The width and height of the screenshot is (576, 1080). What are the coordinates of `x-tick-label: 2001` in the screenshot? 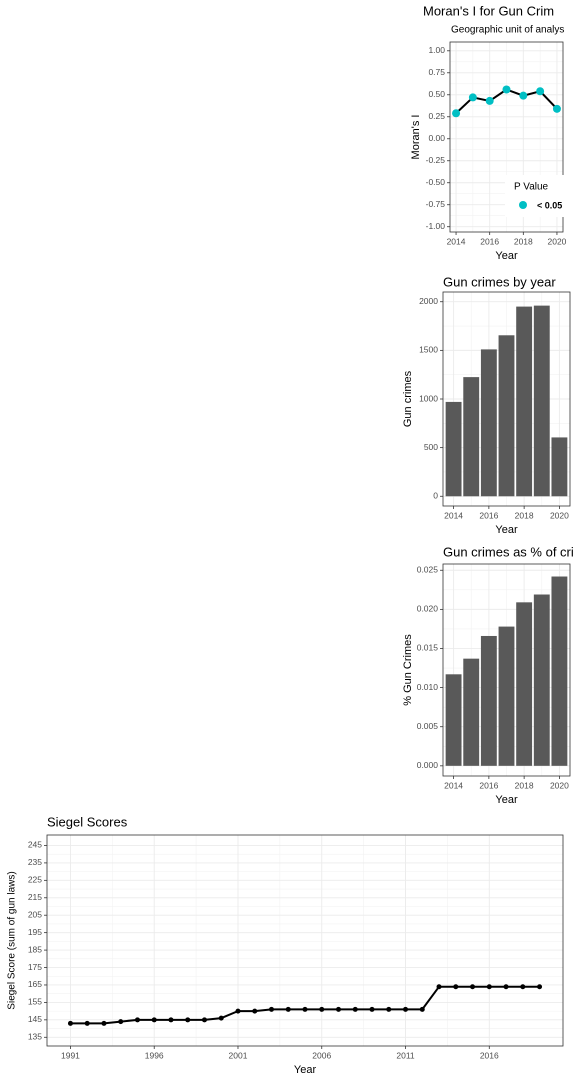 It's located at (238, 1055).